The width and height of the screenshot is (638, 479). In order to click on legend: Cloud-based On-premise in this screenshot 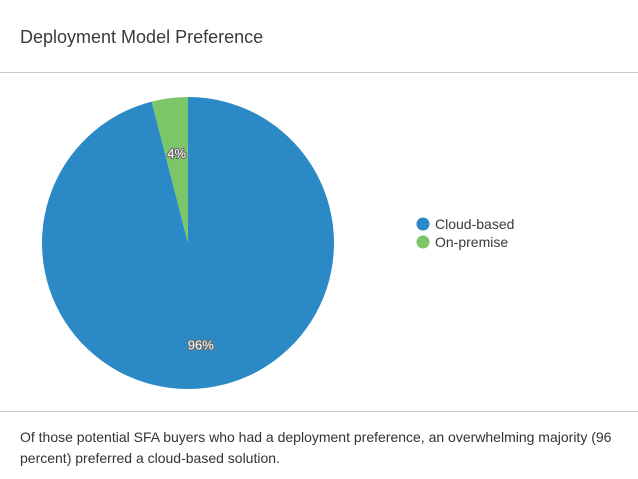, I will do `click(465, 233)`.